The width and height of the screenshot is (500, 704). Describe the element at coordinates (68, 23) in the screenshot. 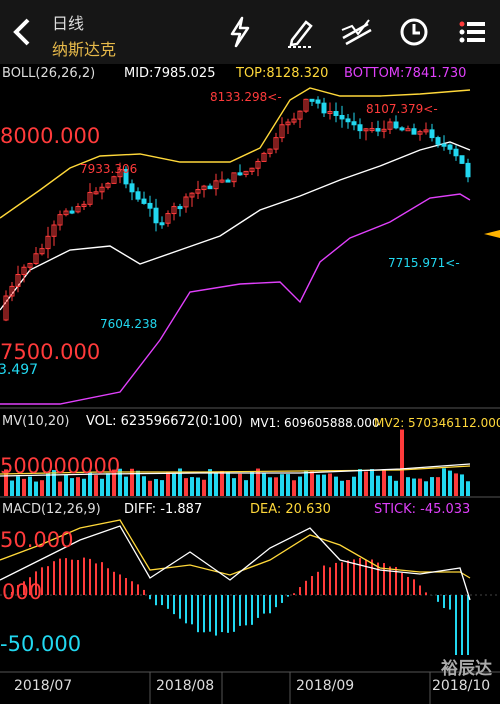

I see `period-label: 日线` at that location.